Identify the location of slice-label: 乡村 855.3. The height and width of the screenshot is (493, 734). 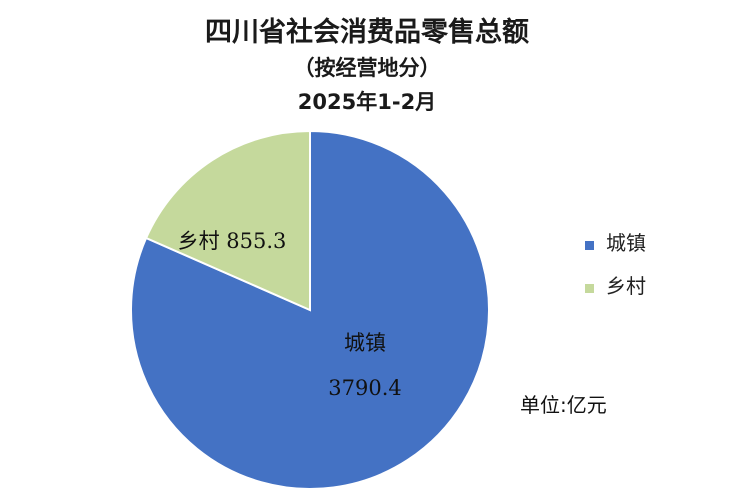
(232, 241).